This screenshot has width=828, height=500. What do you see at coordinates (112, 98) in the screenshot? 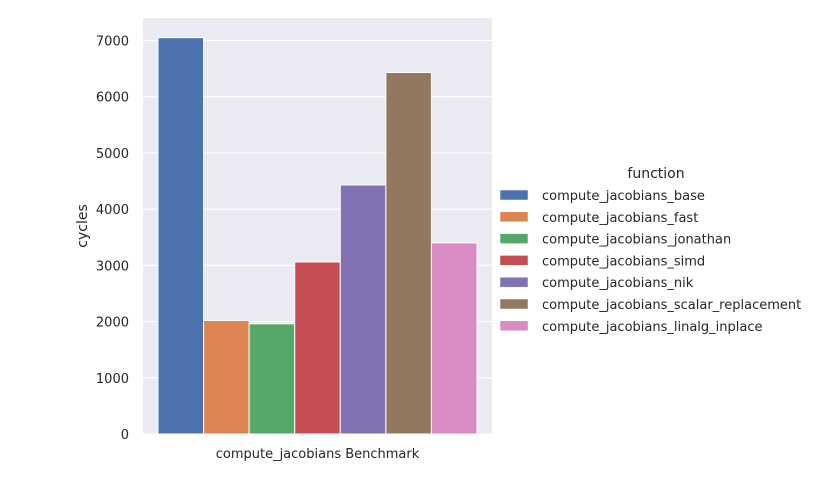
I see `y-tick-label: 6000` at bounding box center [112, 98].